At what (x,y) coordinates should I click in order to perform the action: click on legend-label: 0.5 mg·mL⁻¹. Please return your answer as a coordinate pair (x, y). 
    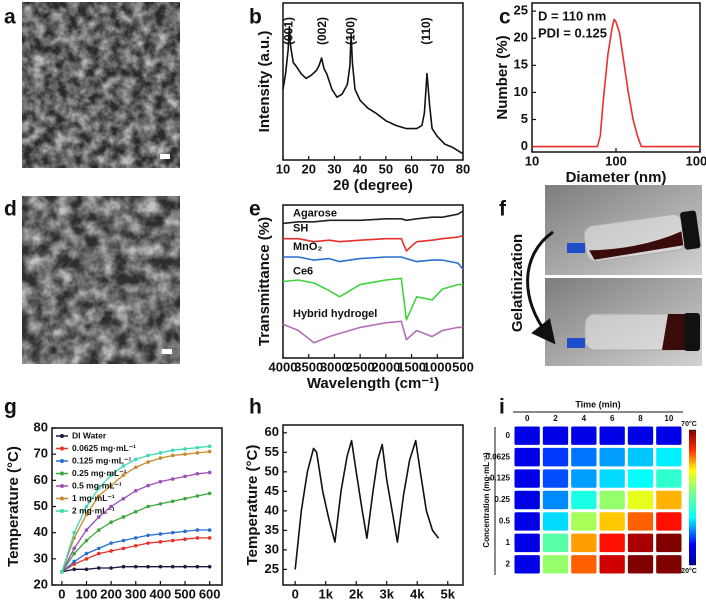
    Looking at the image, I should click on (97, 485).